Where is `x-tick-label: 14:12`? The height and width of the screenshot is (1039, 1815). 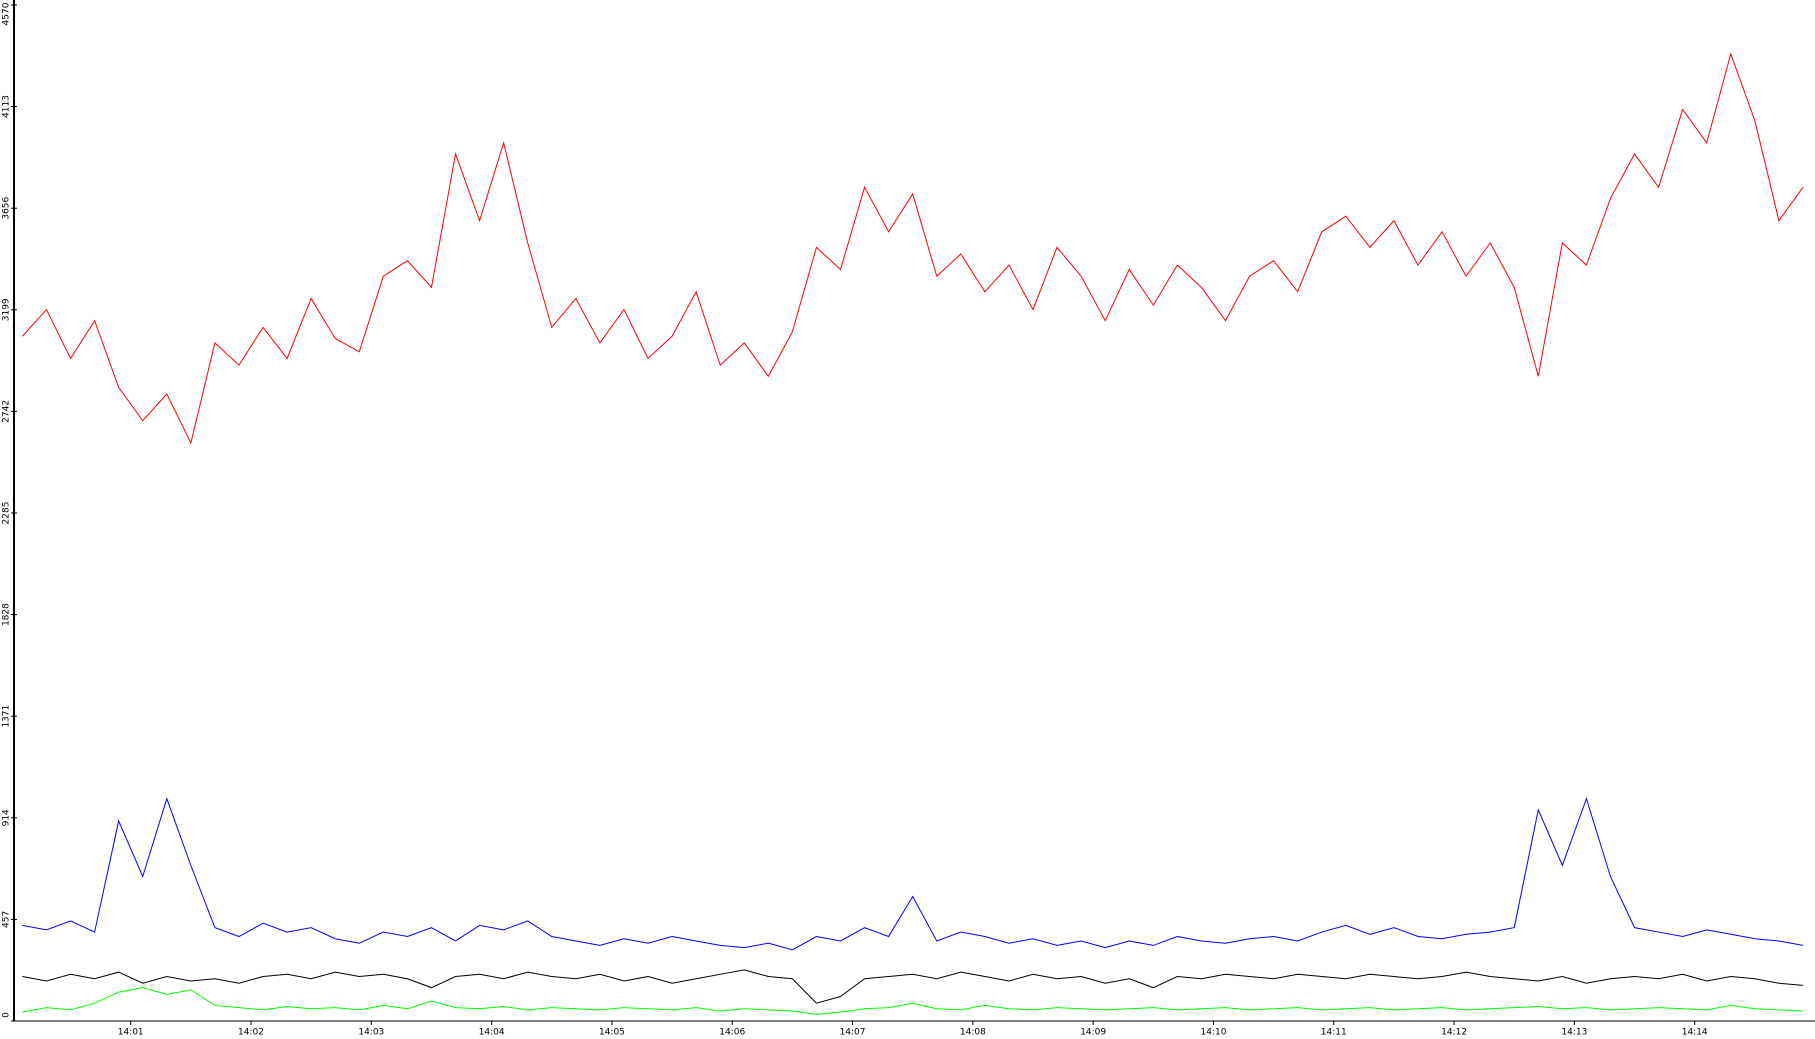 x-tick-label: 14:12 is located at coordinates (1454, 1033).